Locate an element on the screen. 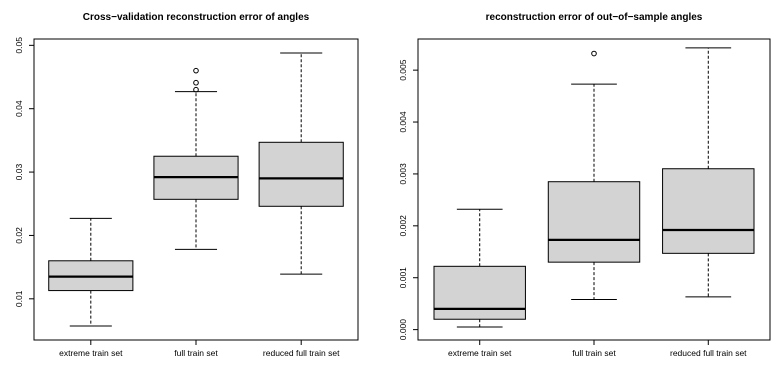 This screenshot has height=365, width=774. y-tick-label: 0.01 is located at coordinates (19, 298).